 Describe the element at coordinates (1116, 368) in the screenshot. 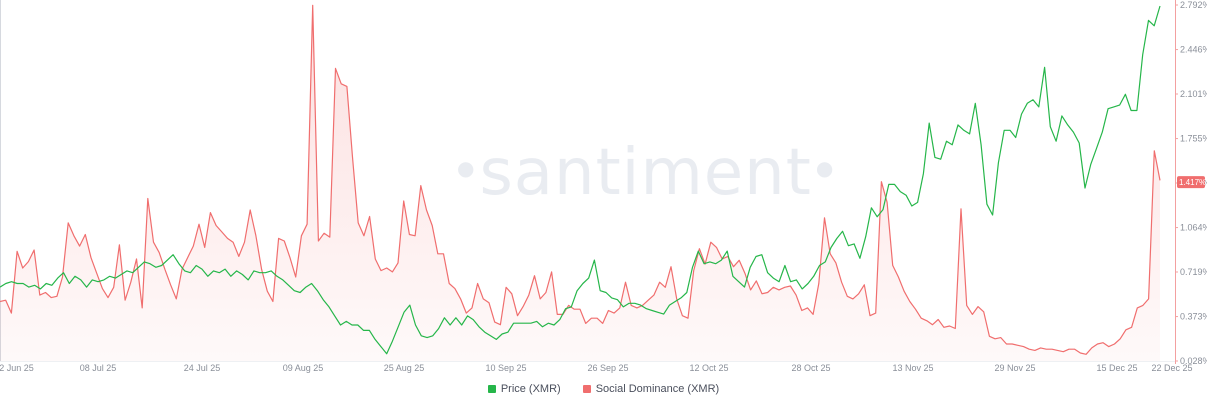

I see `x-tick-label: 15 Dec 25` at that location.